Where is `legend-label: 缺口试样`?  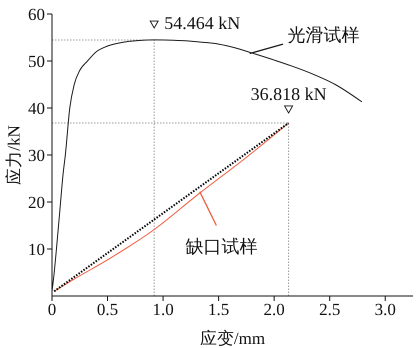 legend-label: 缺口试样 is located at coordinates (221, 246).